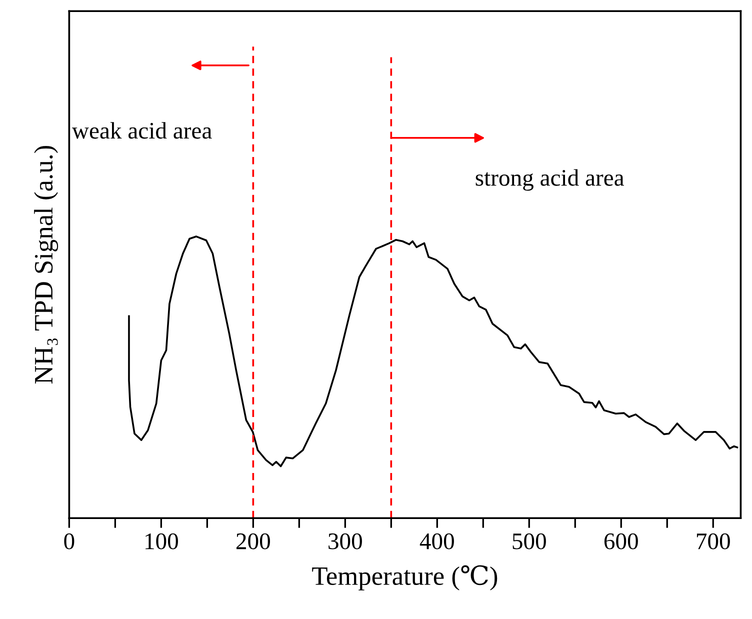  Describe the element at coordinates (345, 541) in the screenshot. I see `x-tick-label: 300` at that location.